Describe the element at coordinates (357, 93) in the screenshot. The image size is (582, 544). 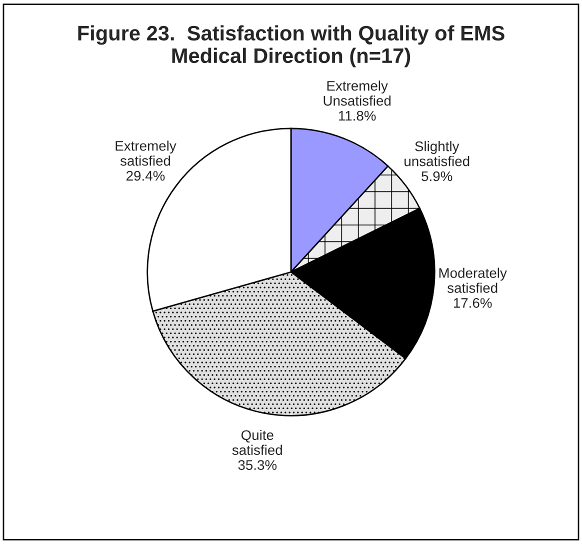
I see `slice-label: Extremely Unsatisfied` at that location.